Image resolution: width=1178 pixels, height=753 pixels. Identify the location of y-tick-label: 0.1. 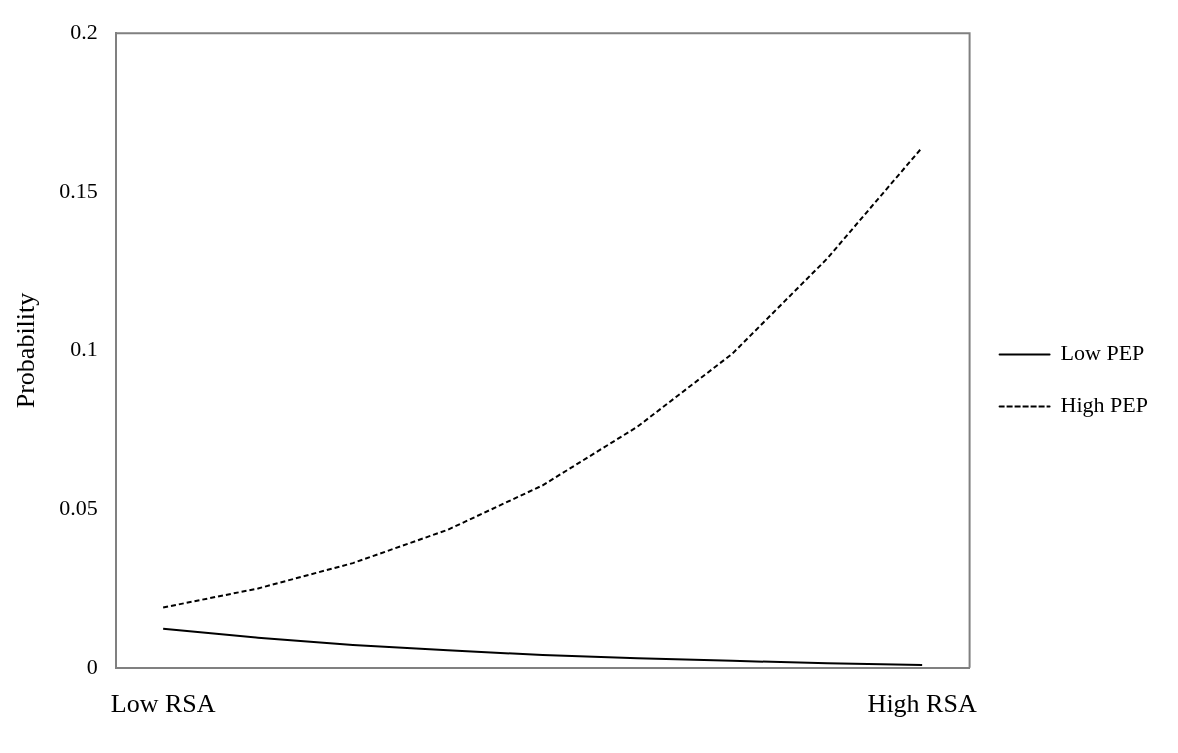
(84, 349).